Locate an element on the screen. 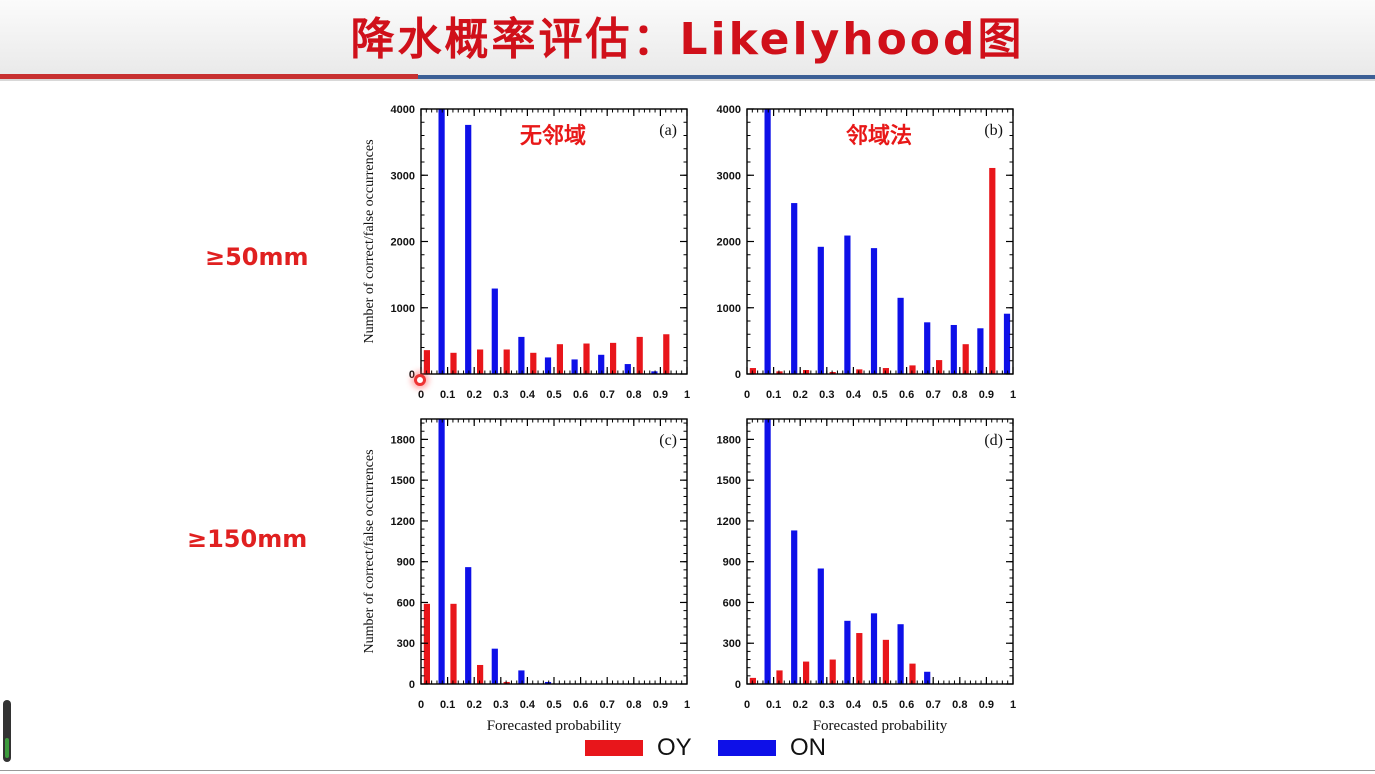 The width and height of the screenshot is (1375, 774). panel-annotation: 无邻域 is located at coordinates (553, 136).